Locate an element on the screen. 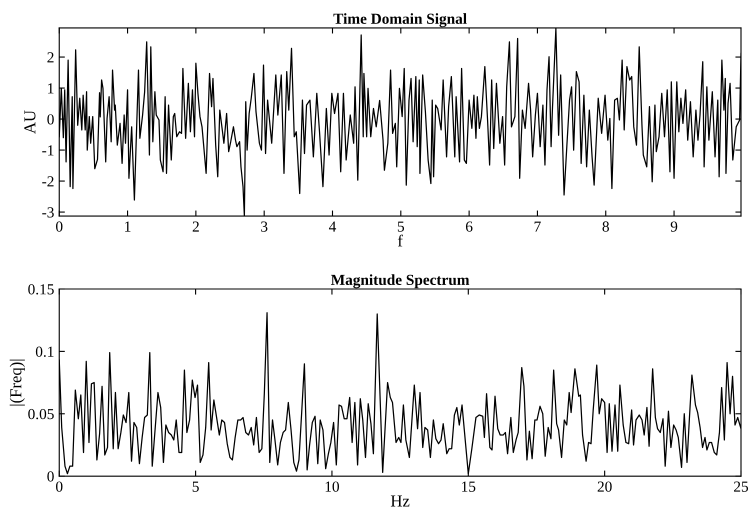 This screenshot has height=517, width=750. x-tick-label: 25 is located at coordinates (741, 487).